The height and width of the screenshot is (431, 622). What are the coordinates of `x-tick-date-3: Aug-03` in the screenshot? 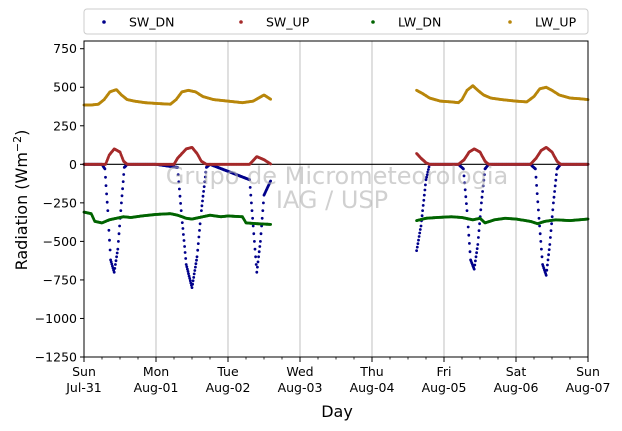 It's located at (300, 387).